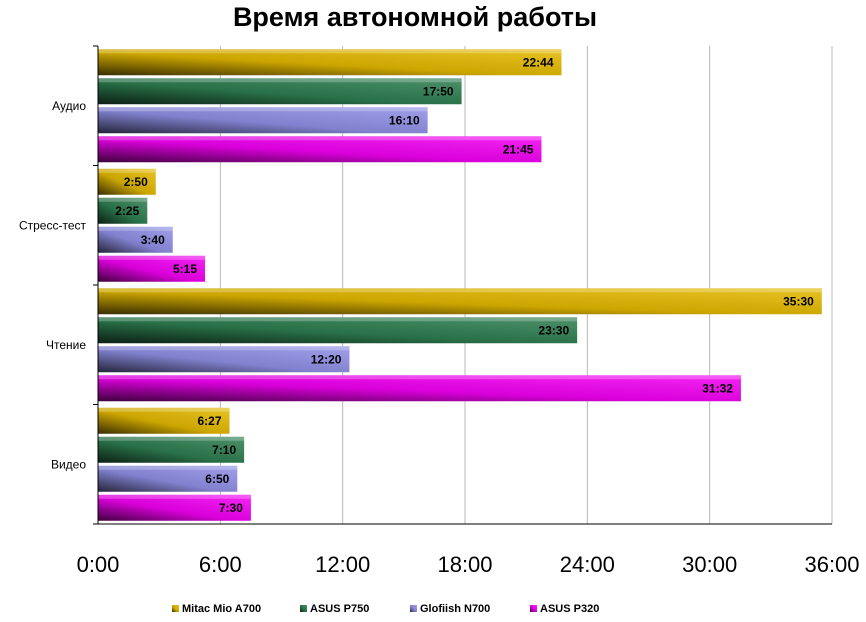 Image resolution: width=866 pixels, height=622 pixels. Describe the element at coordinates (221, 609) in the screenshot. I see `legend-label: Mitac Mio A700` at that location.